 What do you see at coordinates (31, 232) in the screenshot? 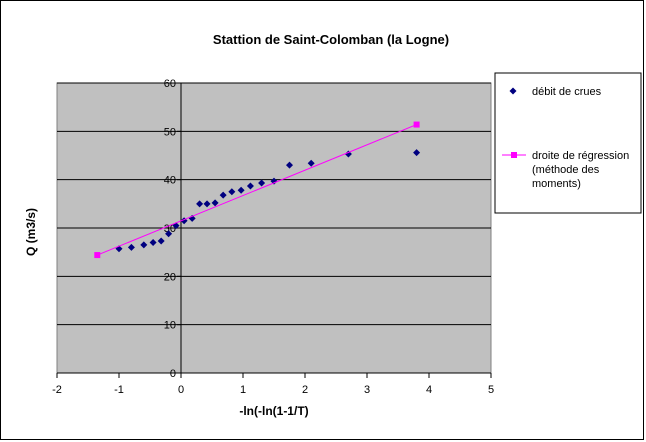
I see `y-axis-title: Q (m3/s)` at bounding box center [31, 232].